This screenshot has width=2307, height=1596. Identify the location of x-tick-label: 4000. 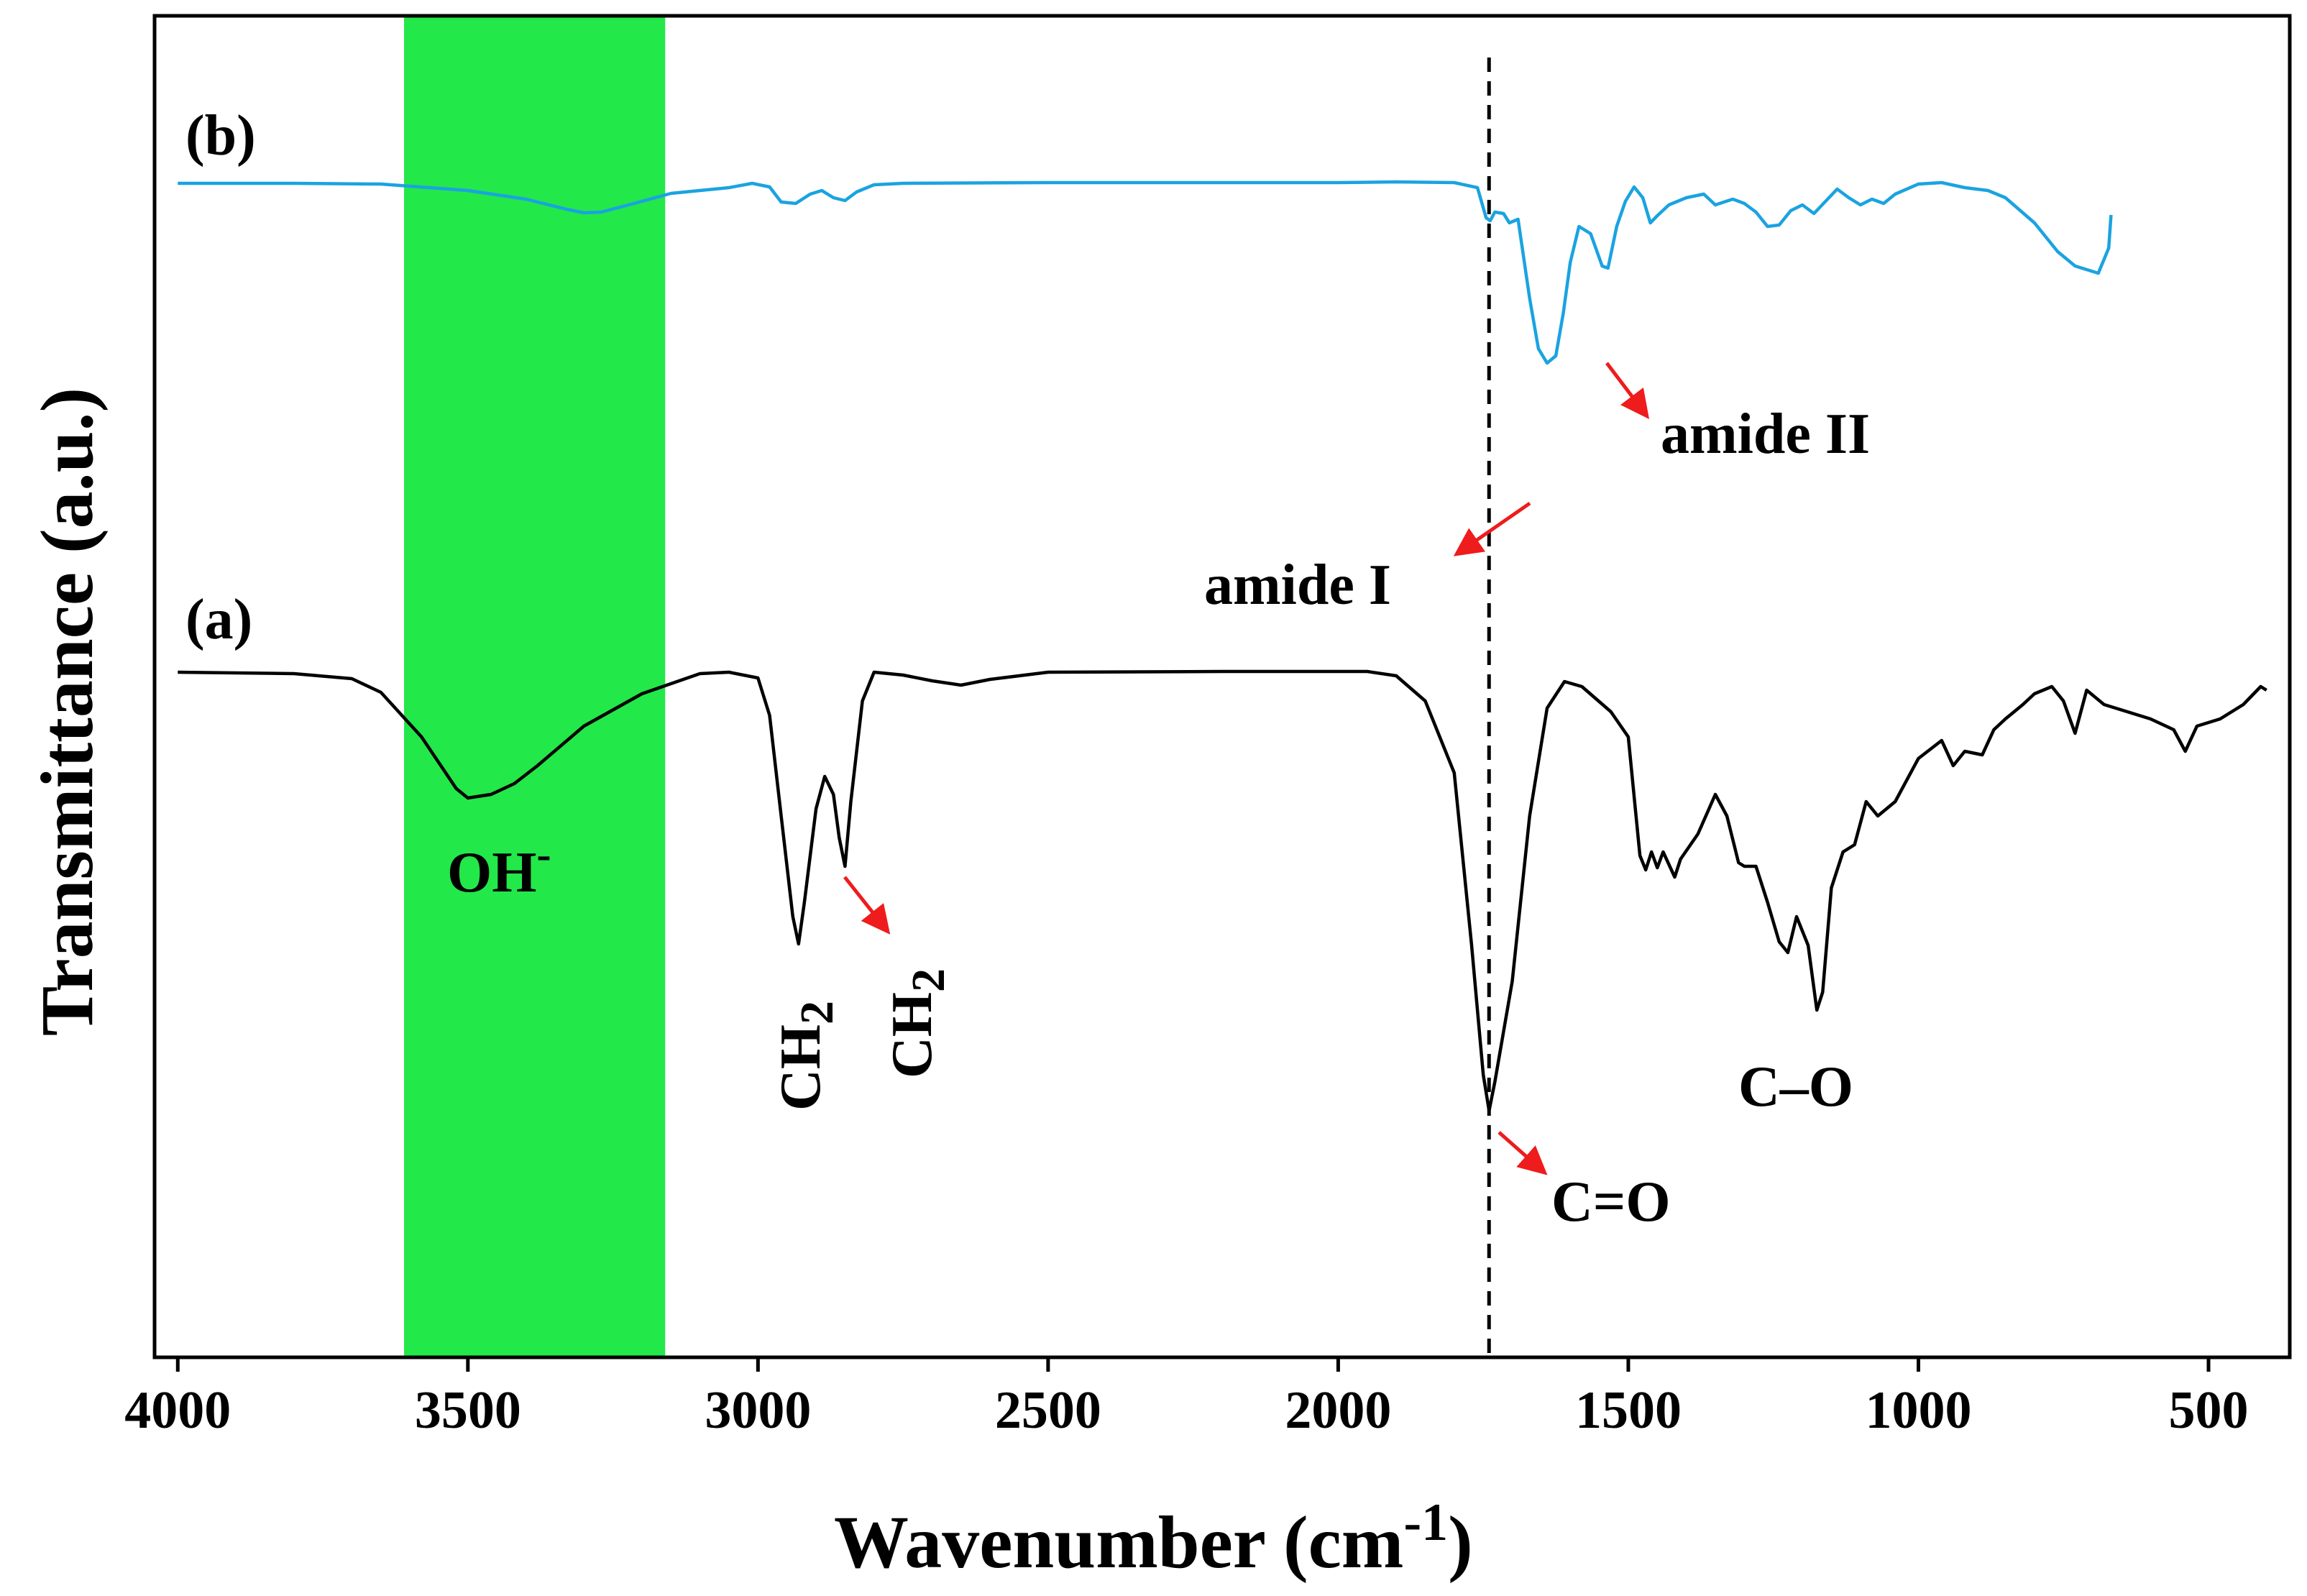
(177, 1410).